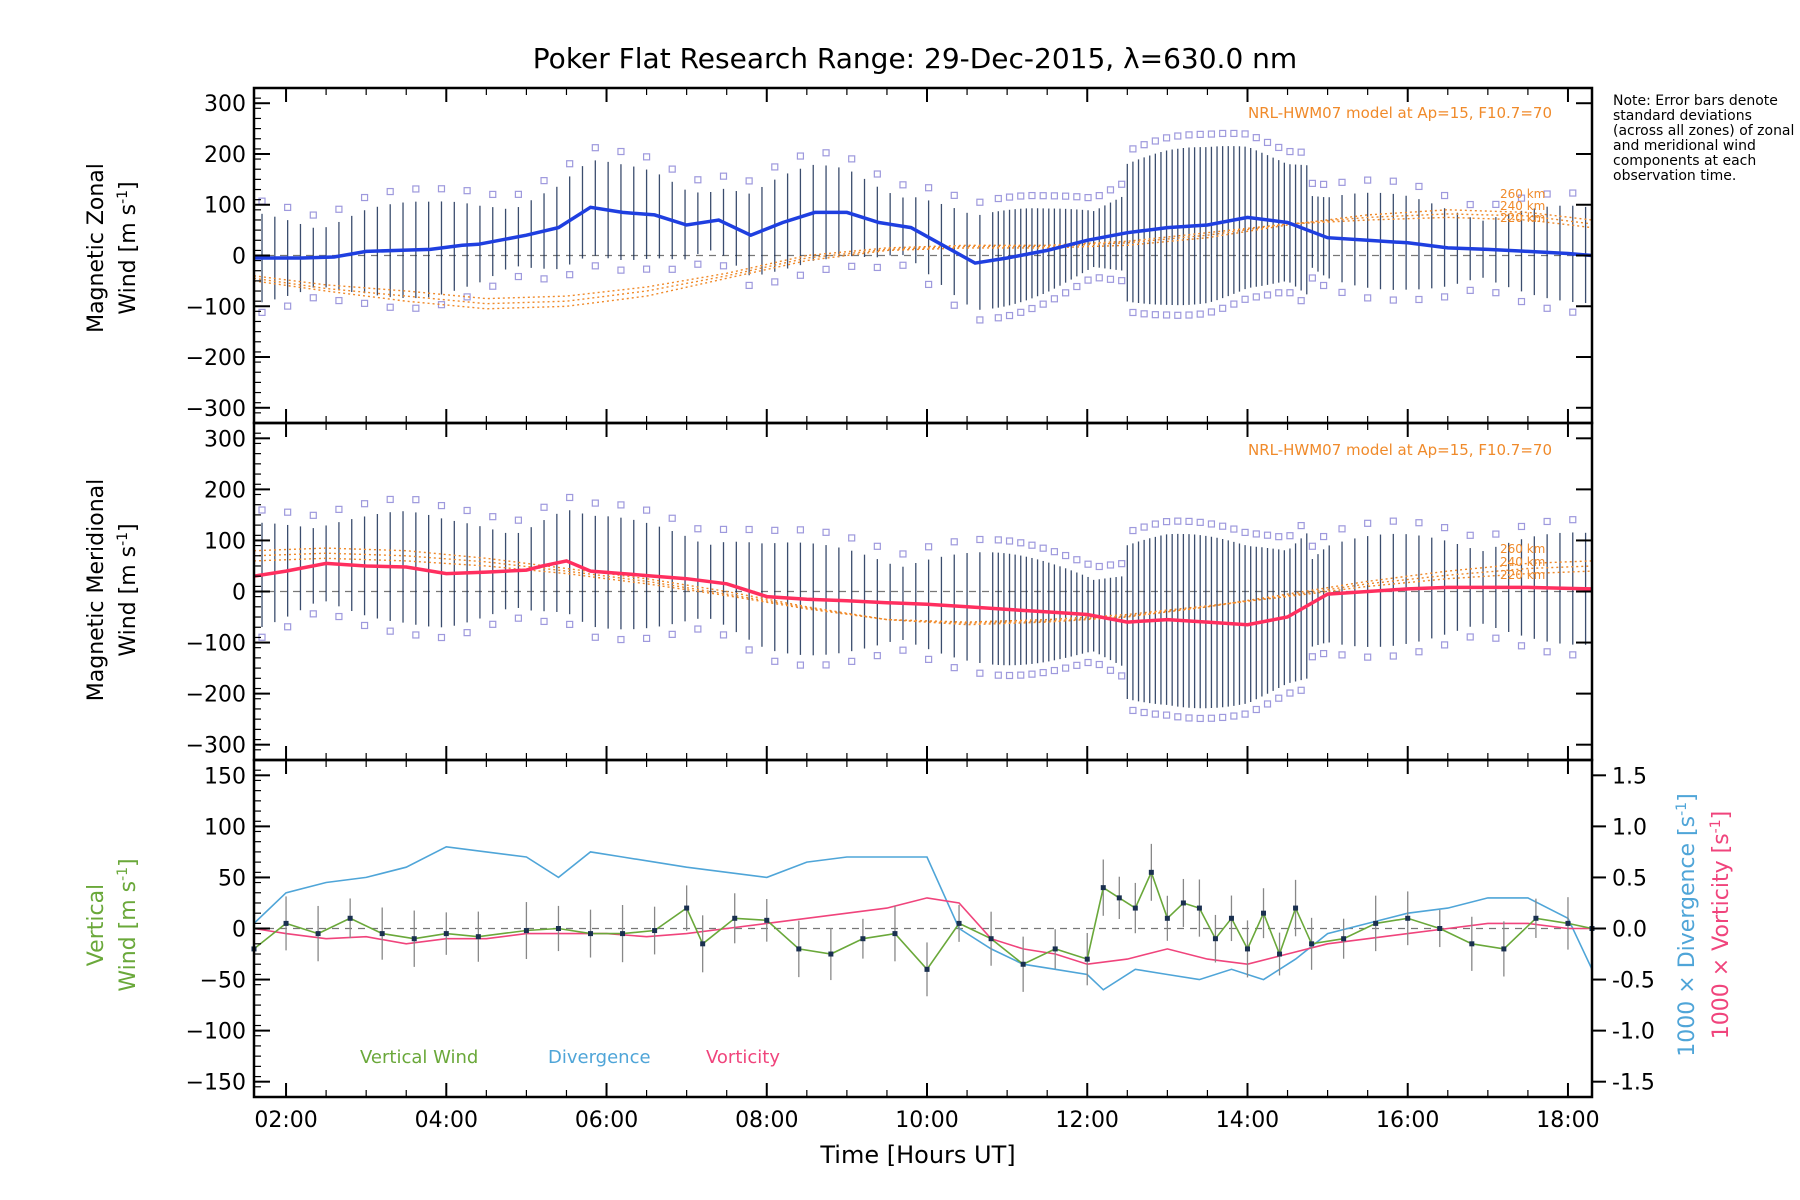 The image size is (1800, 1200). I want to click on x-tick-label: 12:00, so click(1087, 1120).